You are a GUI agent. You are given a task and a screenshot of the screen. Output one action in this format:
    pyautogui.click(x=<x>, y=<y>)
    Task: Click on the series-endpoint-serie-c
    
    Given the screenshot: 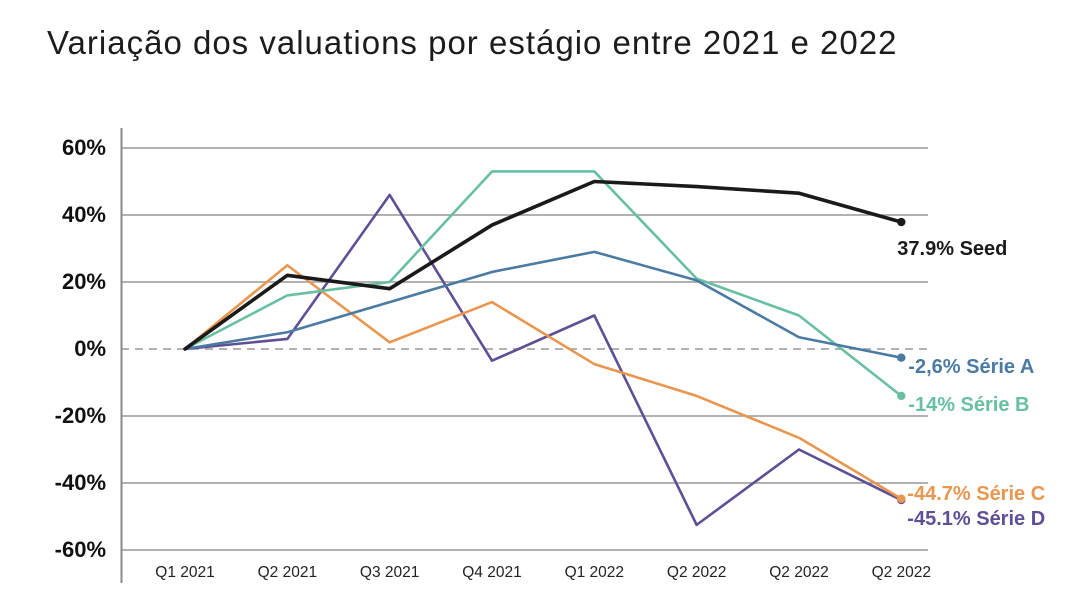 What is the action you would take?
    pyautogui.click(x=901, y=498)
    